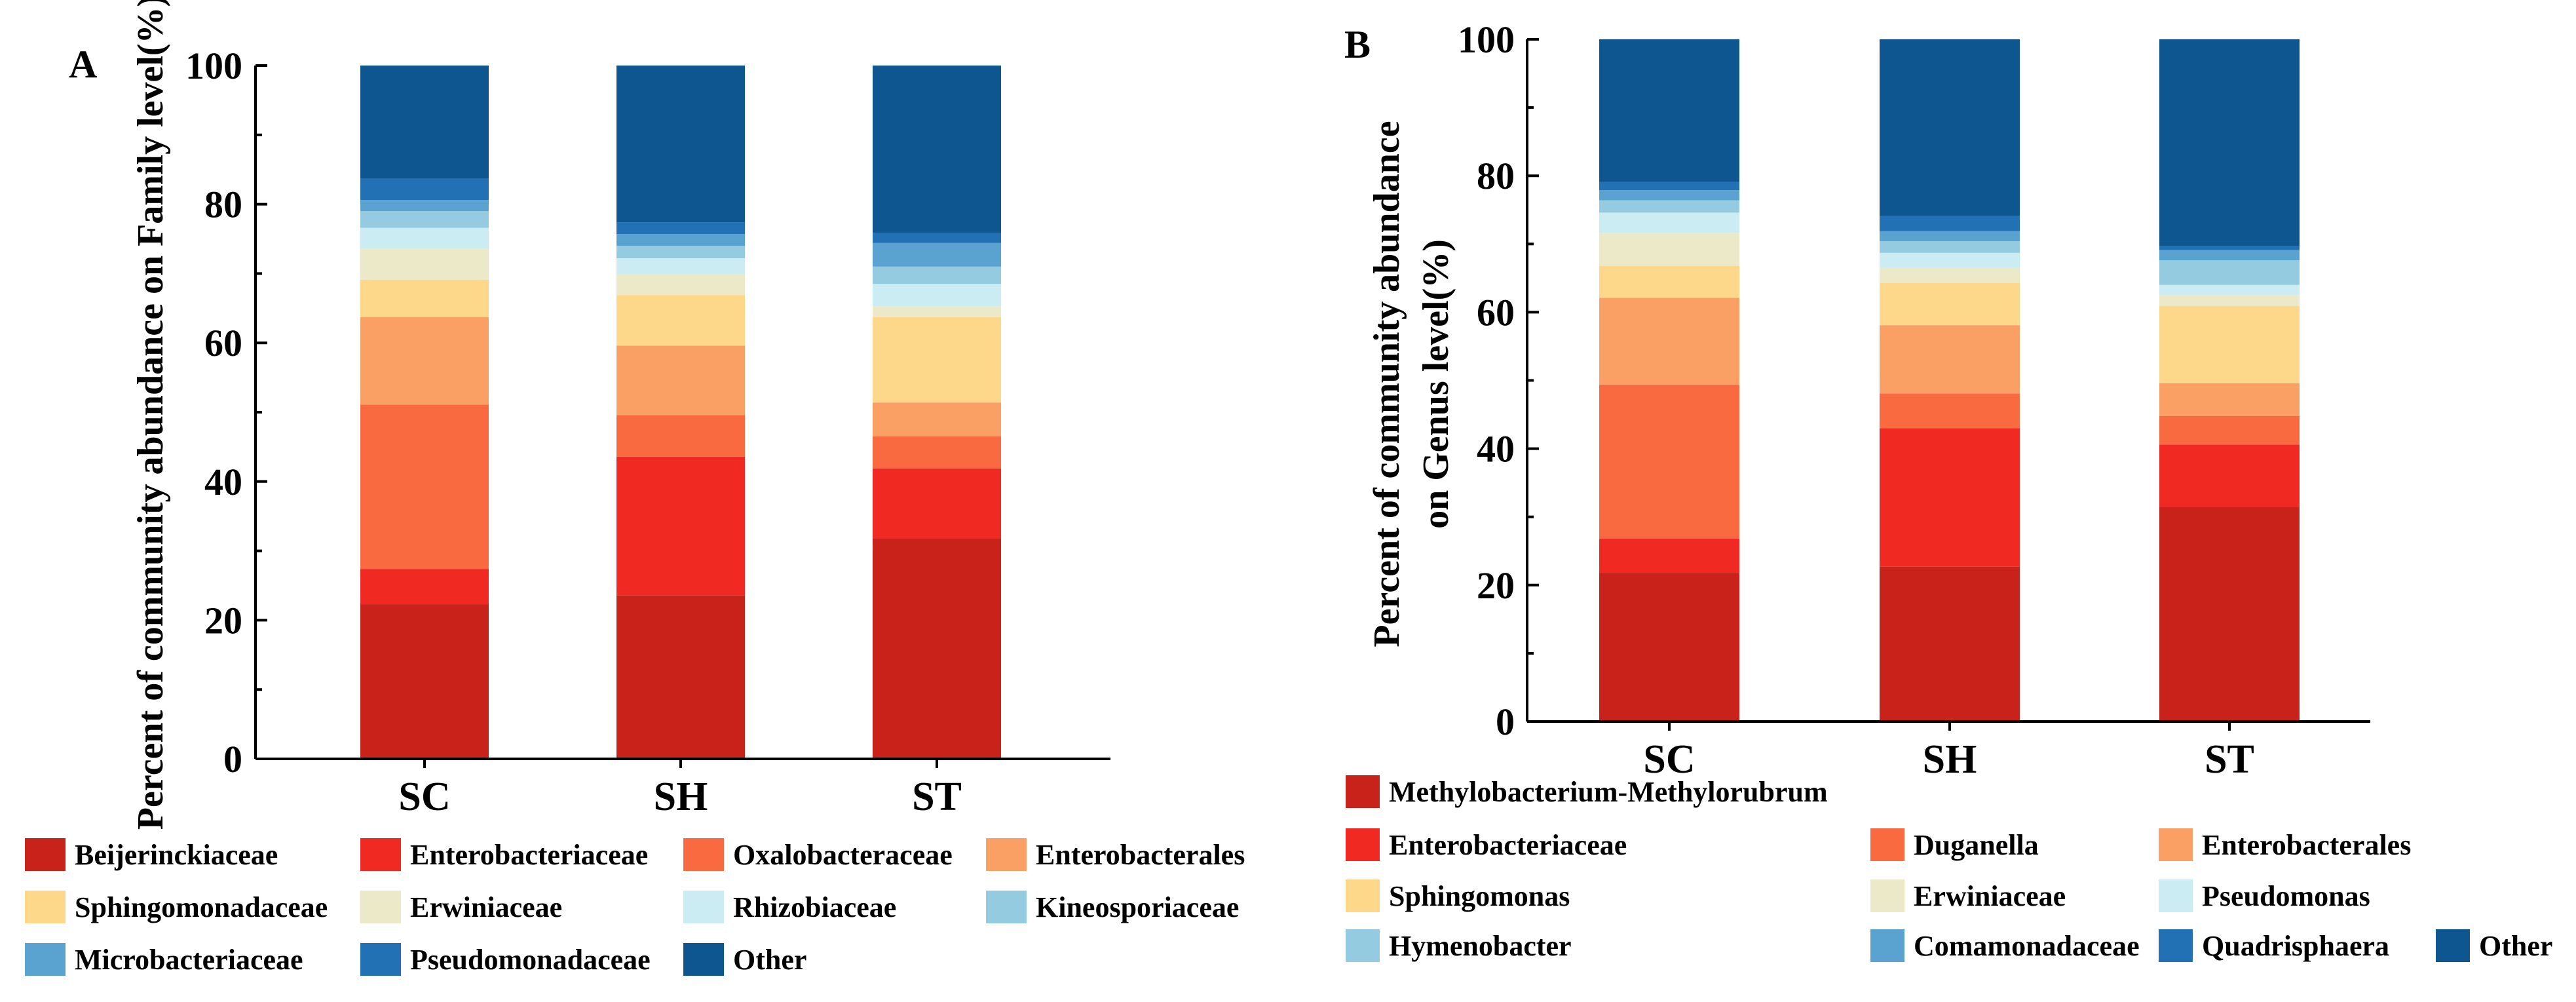  Describe the element at coordinates (2176, 896) in the screenshot. I see `legend-swatch-pseudomonas` at that location.